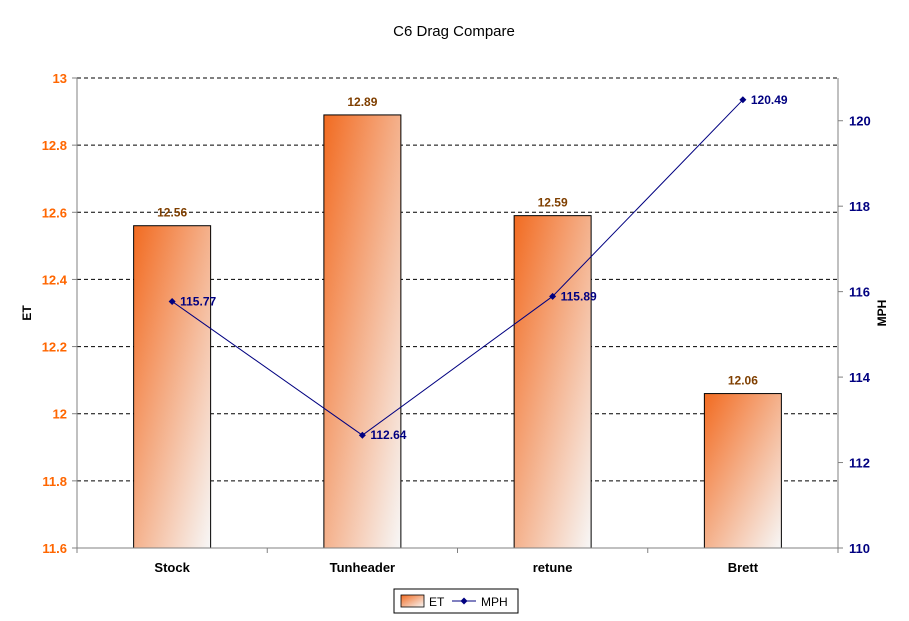  I want to click on y-axis-left-title: ET, so click(27, 313).